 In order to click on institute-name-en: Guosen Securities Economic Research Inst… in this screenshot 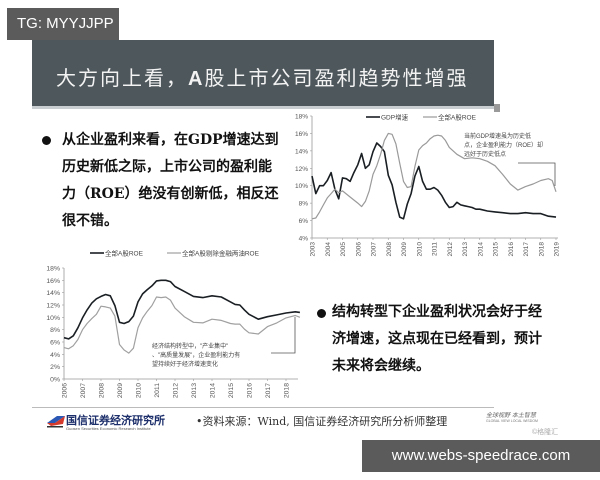, I will do `click(108, 428)`.